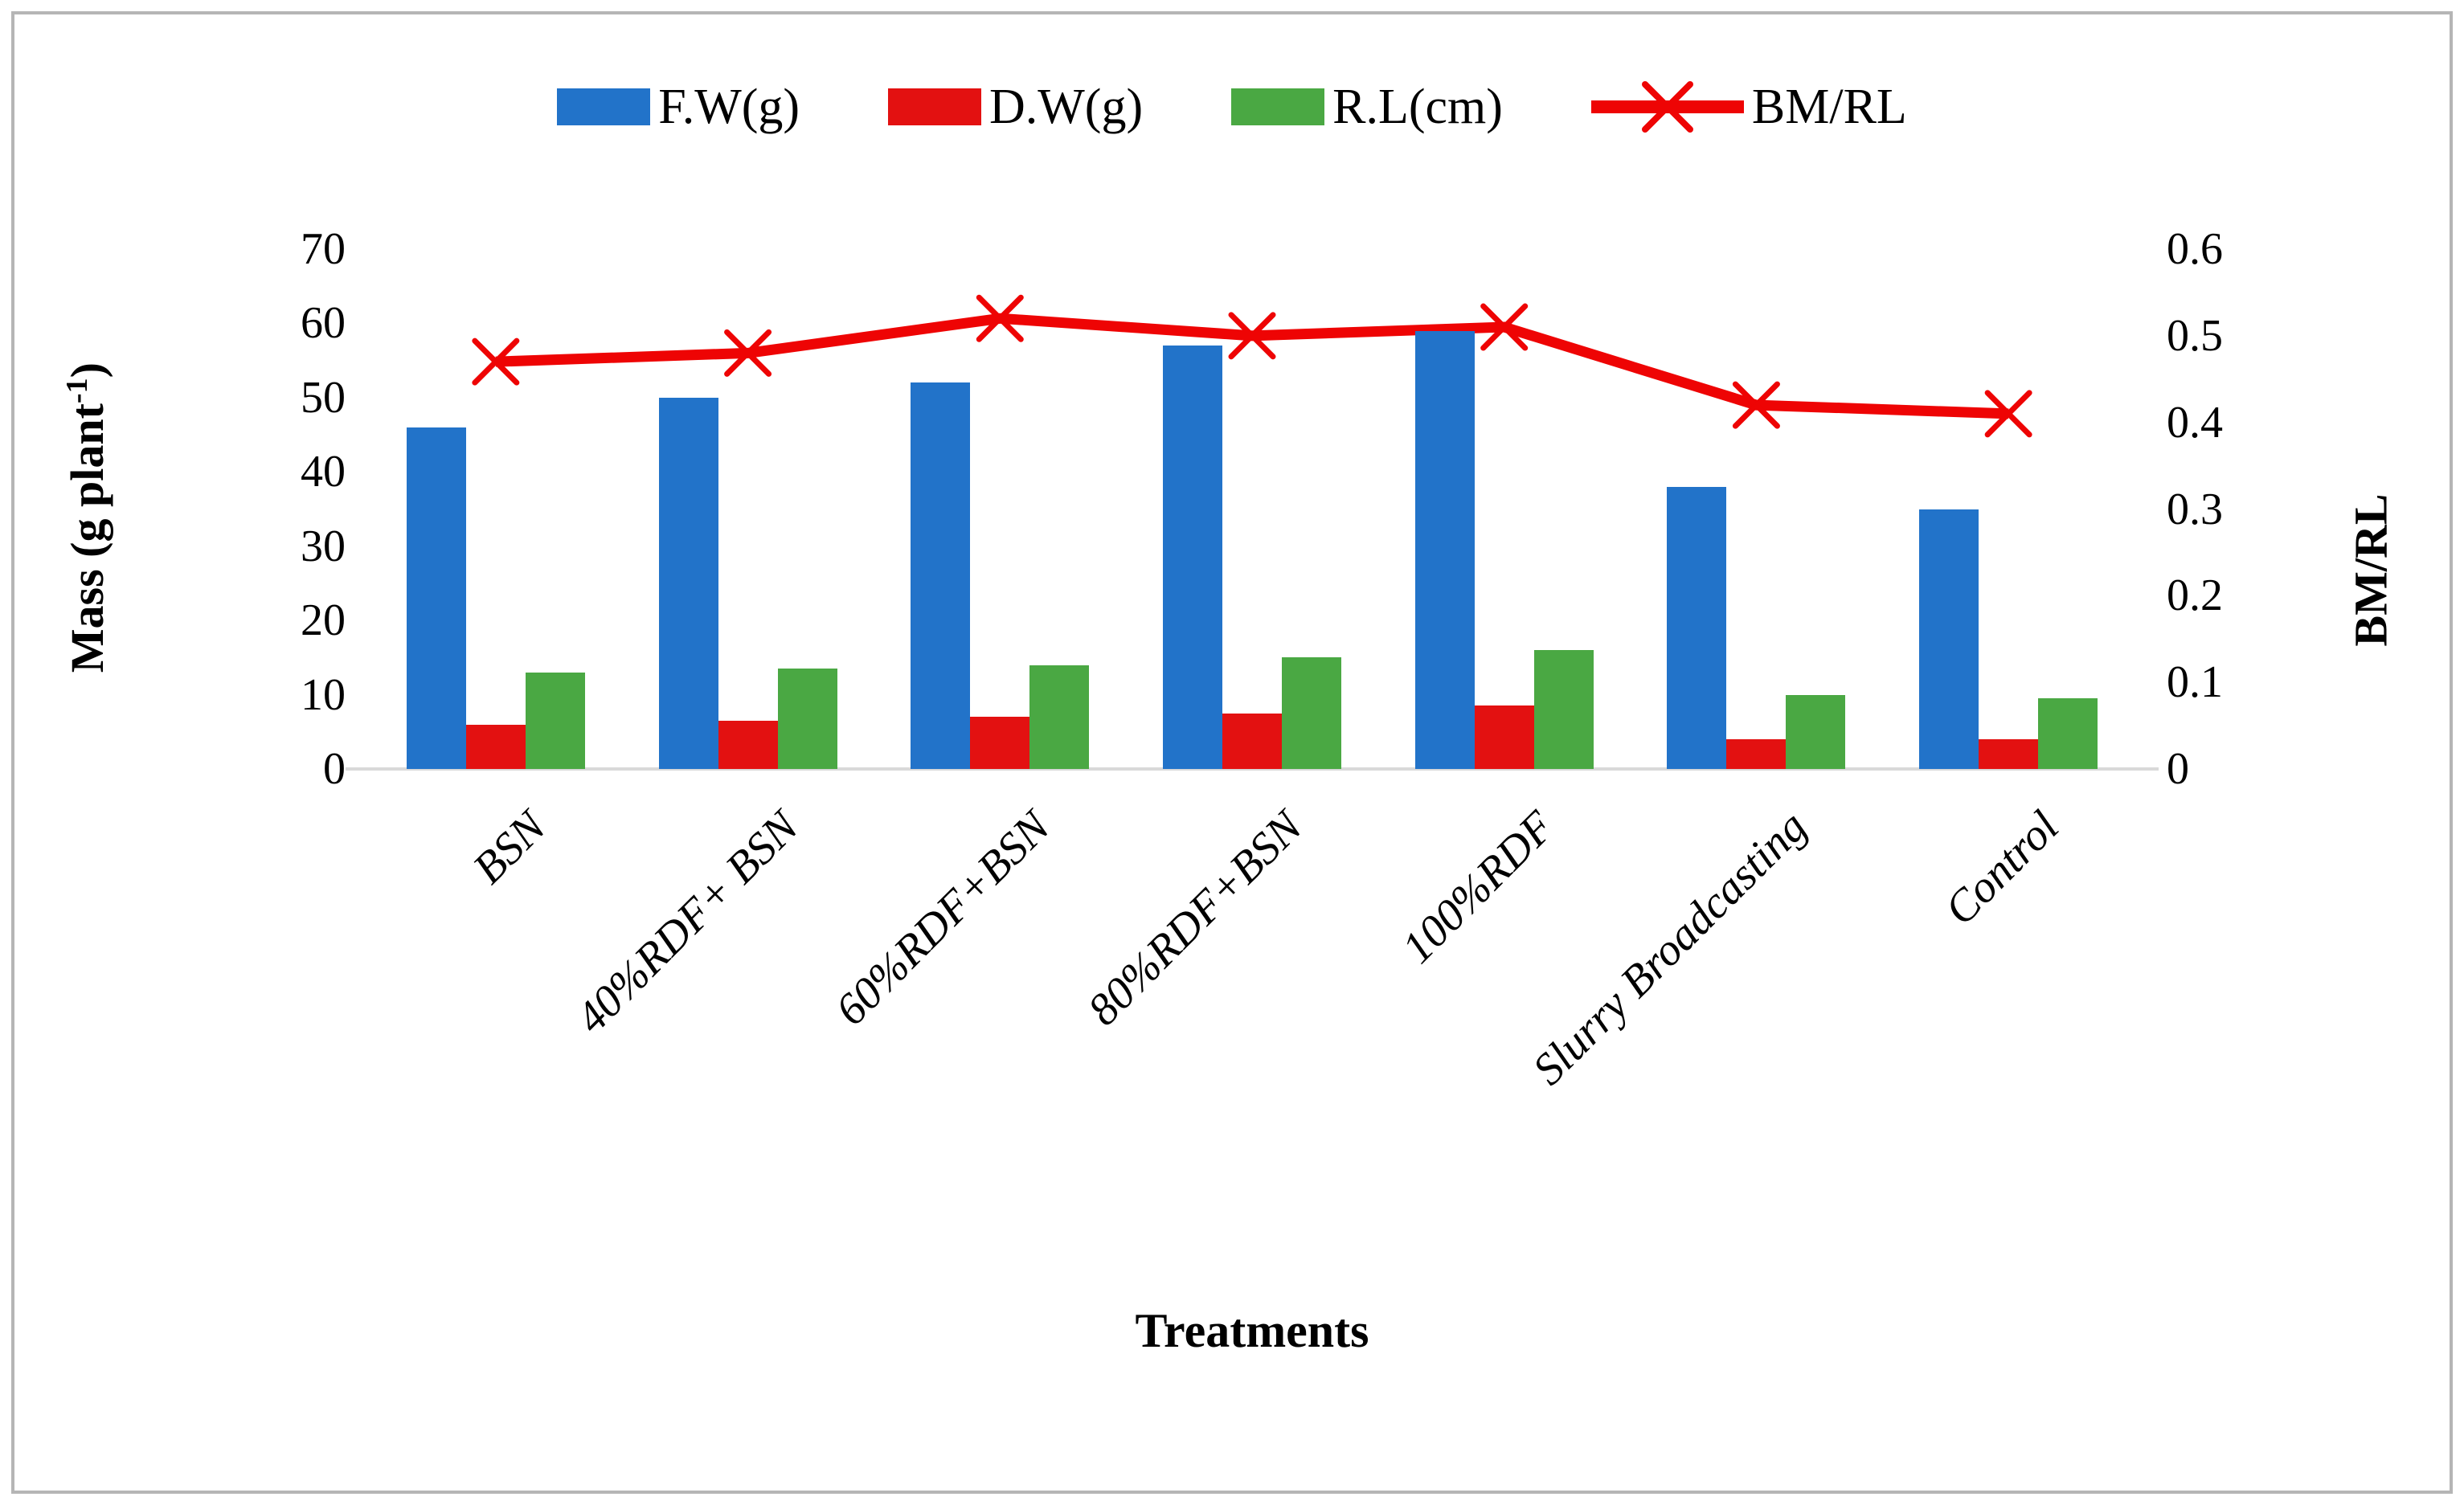 The width and height of the screenshot is (2464, 1505). What do you see at coordinates (1829, 107) in the screenshot?
I see `legend-label: BM/RL` at bounding box center [1829, 107].